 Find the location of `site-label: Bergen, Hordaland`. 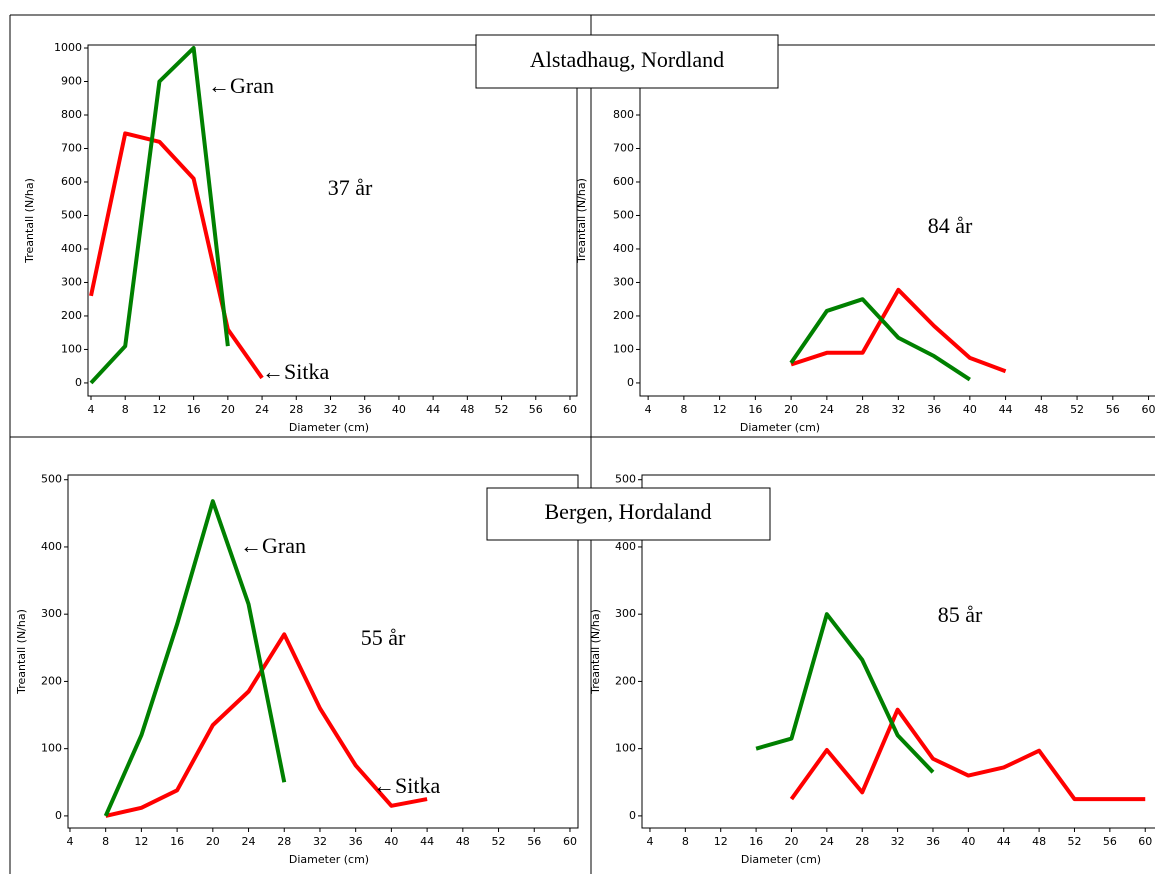

site-label: Bergen, Hordaland is located at coordinates (628, 511).